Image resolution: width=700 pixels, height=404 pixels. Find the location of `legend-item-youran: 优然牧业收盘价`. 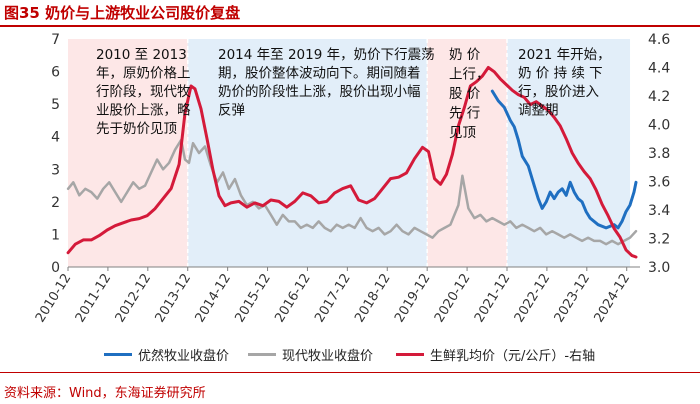

legend-item-youran: 优然牧业收盘价 is located at coordinates (166, 354).